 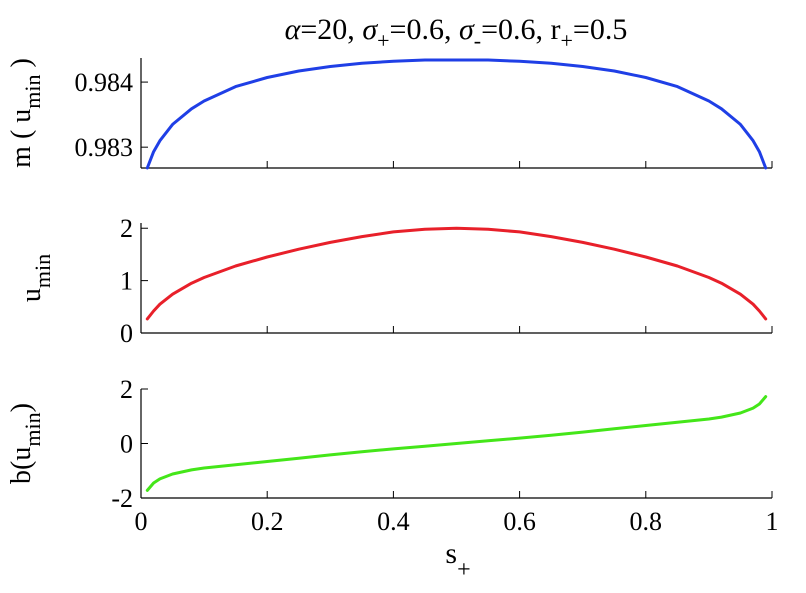 What do you see at coordinates (646, 521) in the screenshot?
I see `x-tick-label: 0.8` at bounding box center [646, 521].